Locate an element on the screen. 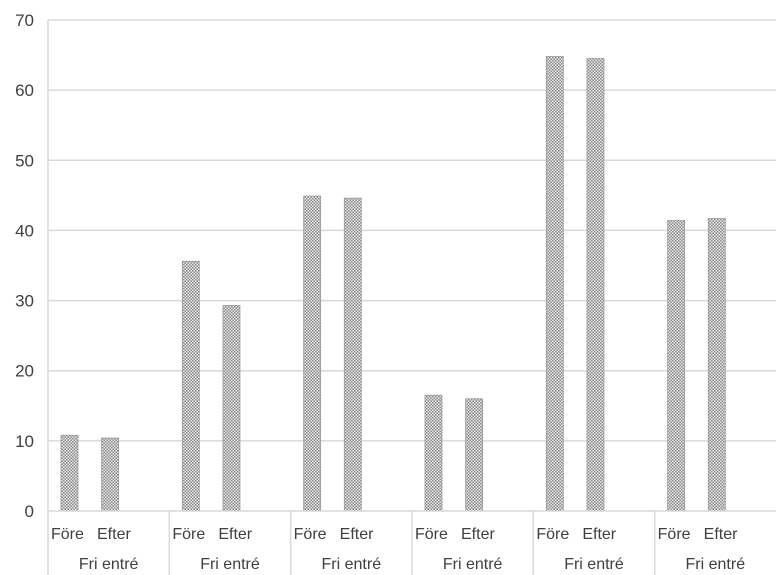  y-axis: 0 10 20 30 40 50 60 70 is located at coordinates (24, 266).